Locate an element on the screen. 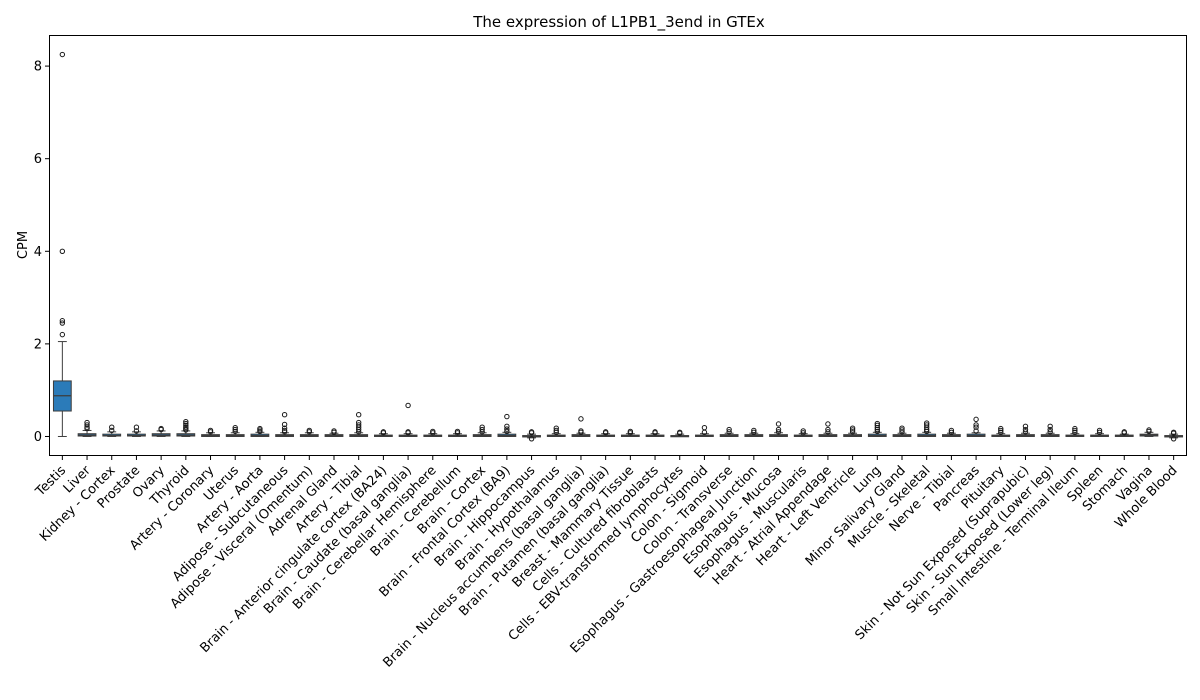  y-tick-label: 0 is located at coordinates (38, 437).